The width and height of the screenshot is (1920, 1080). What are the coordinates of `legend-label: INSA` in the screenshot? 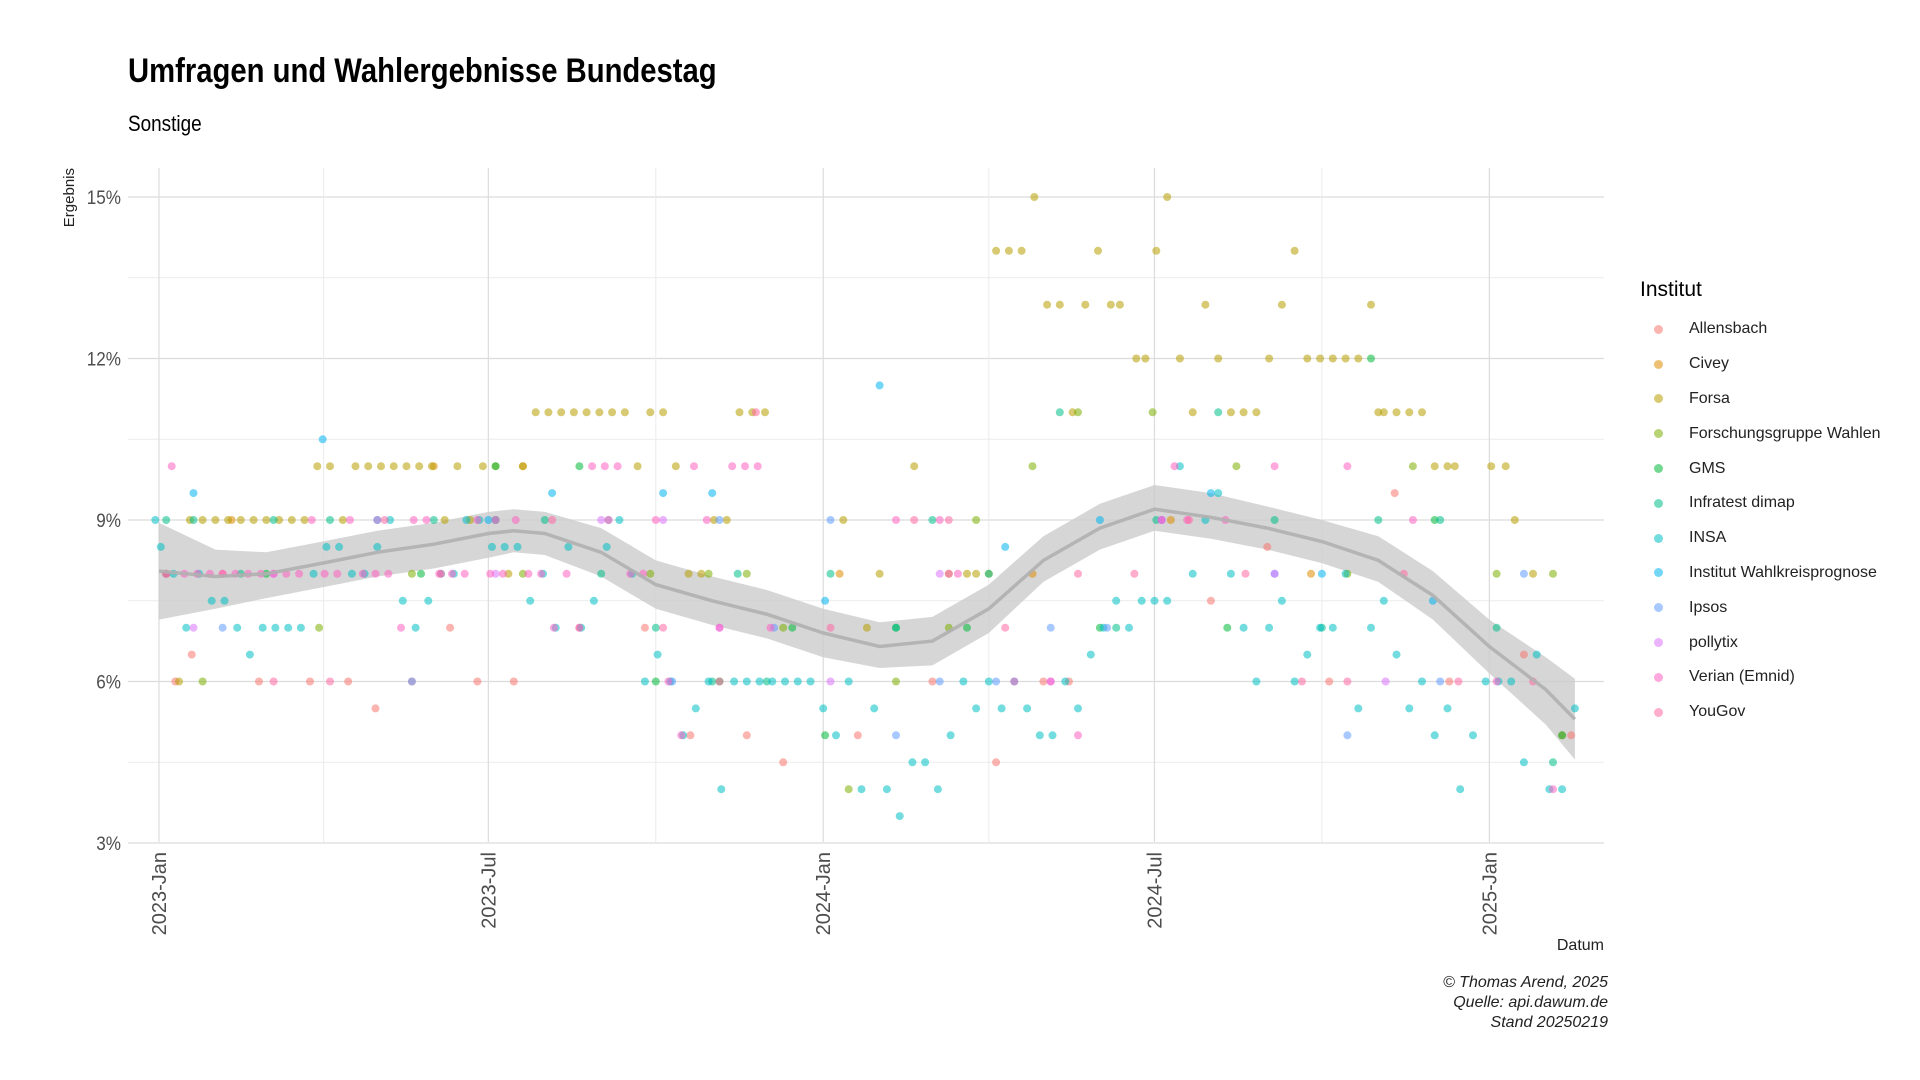 It's located at (1708, 538).